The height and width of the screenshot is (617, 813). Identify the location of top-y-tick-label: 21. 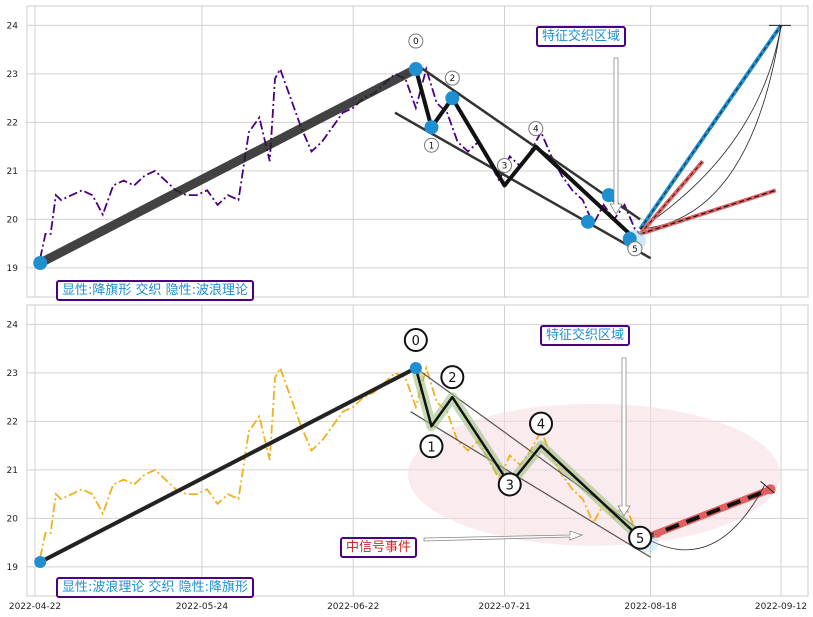
(12, 172).